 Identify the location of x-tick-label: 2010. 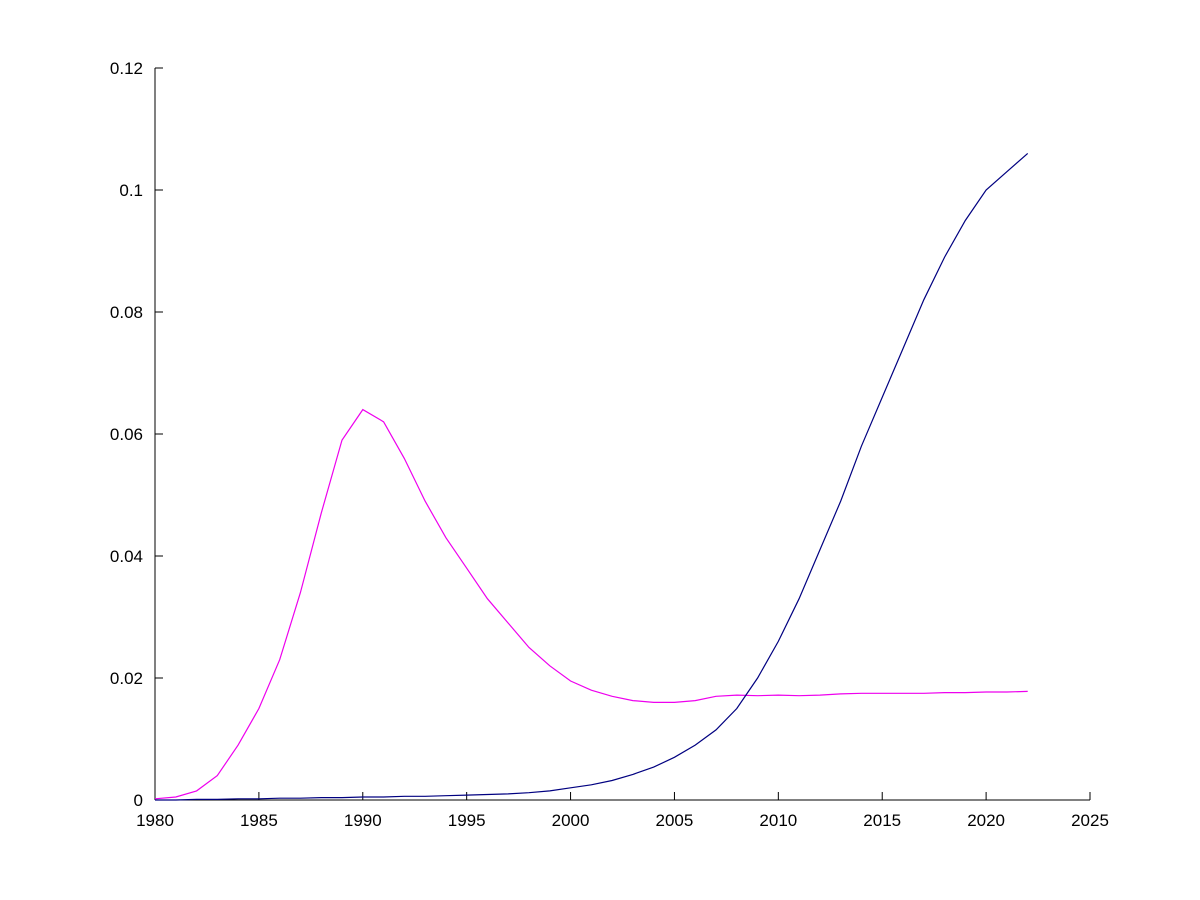
(778, 820).